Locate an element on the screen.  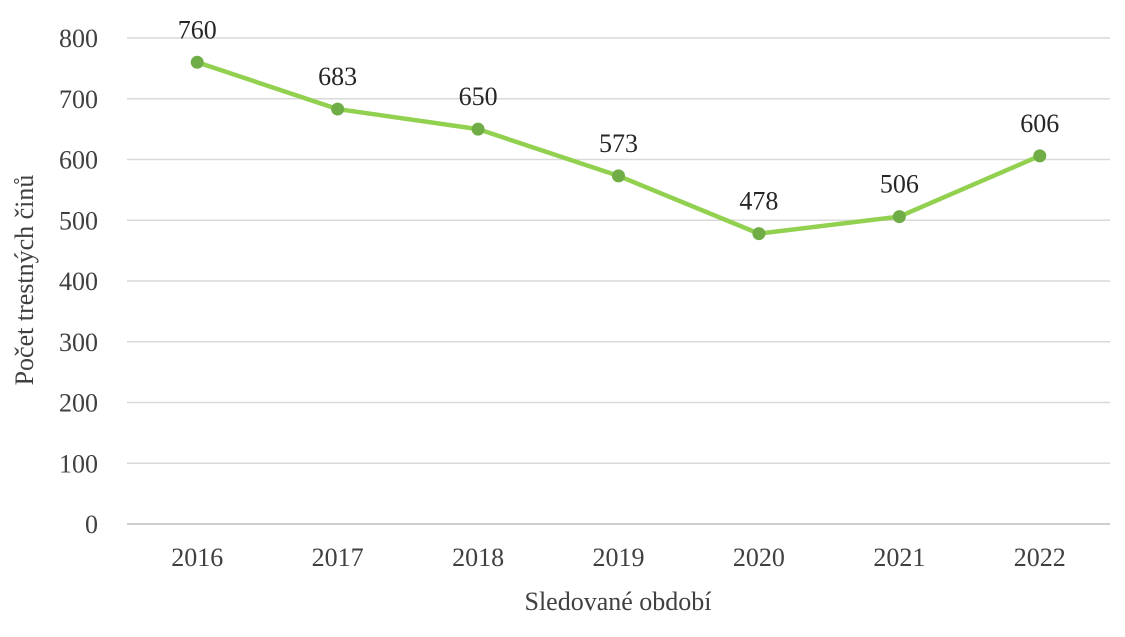
data-label: 683 is located at coordinates (337, 76).